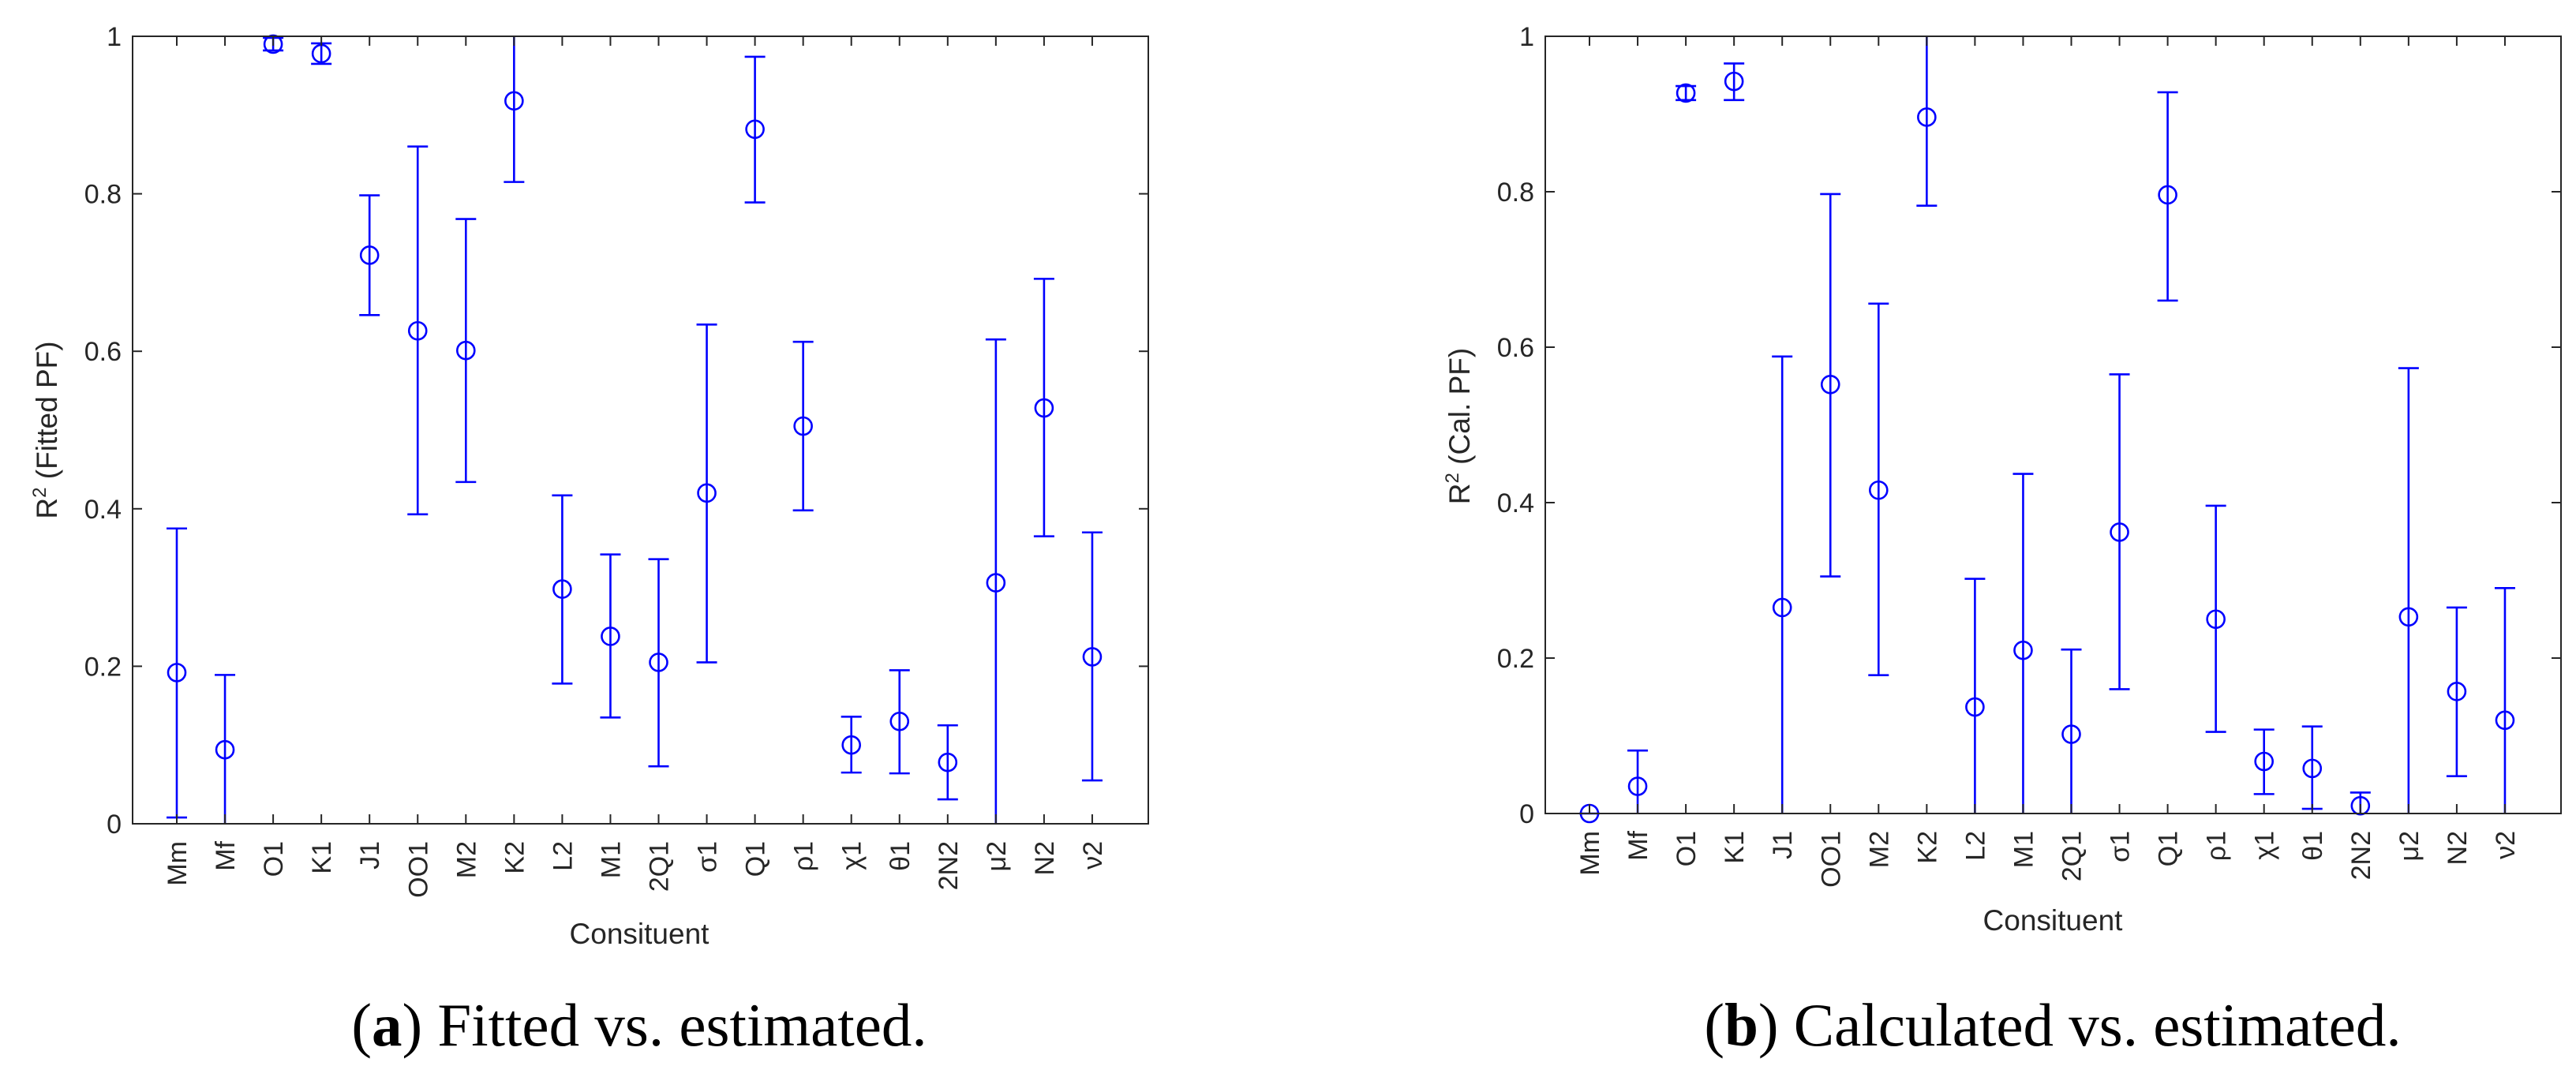  I want to click on panel-b-x-tick-label: ν2, so click(2506, 845).